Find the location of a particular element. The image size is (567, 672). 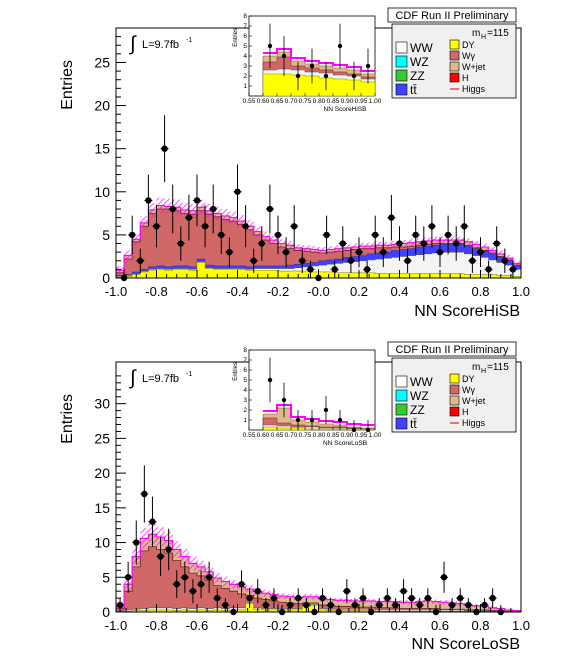

inset-x-tick-label: 0.80 is located at coordinates (319, 101).